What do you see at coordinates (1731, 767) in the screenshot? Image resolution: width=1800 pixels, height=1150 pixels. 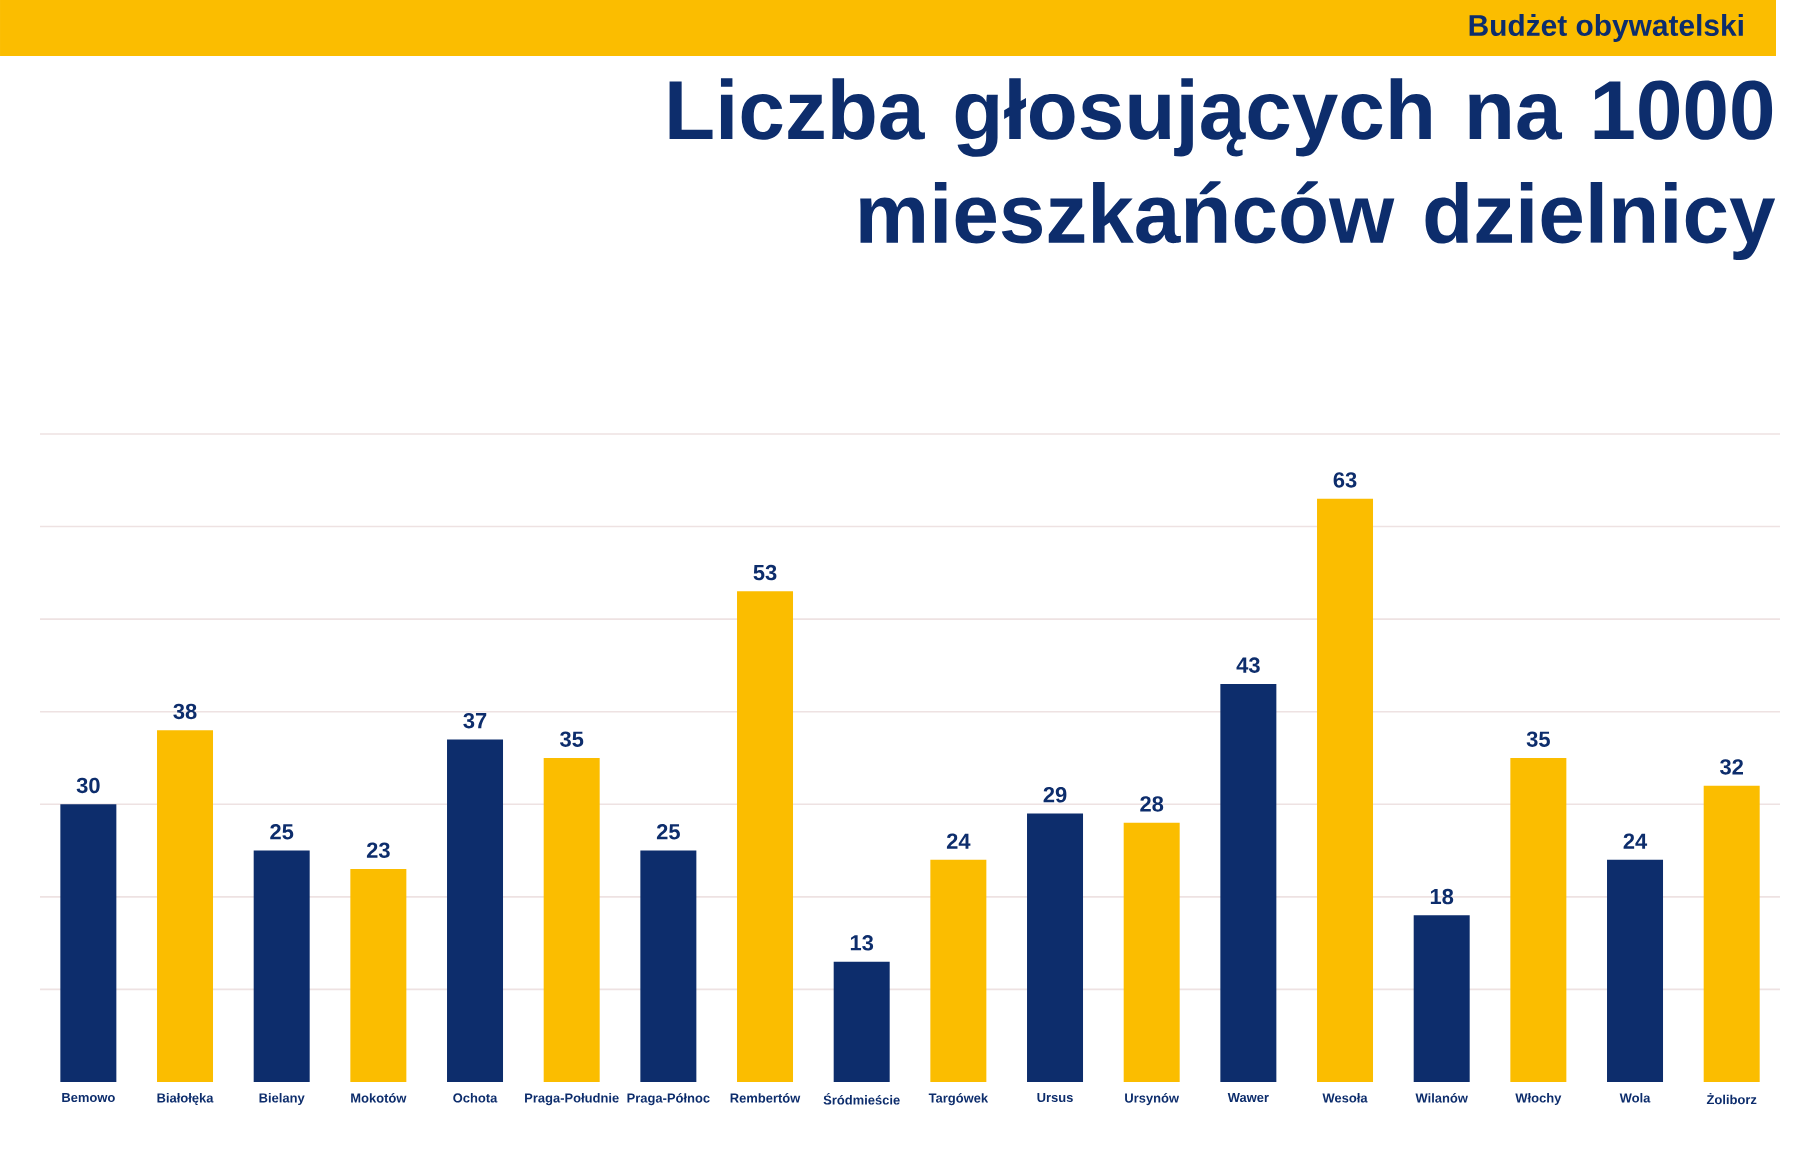 I see `data-label: 32` at bounding box center [1731, 767].